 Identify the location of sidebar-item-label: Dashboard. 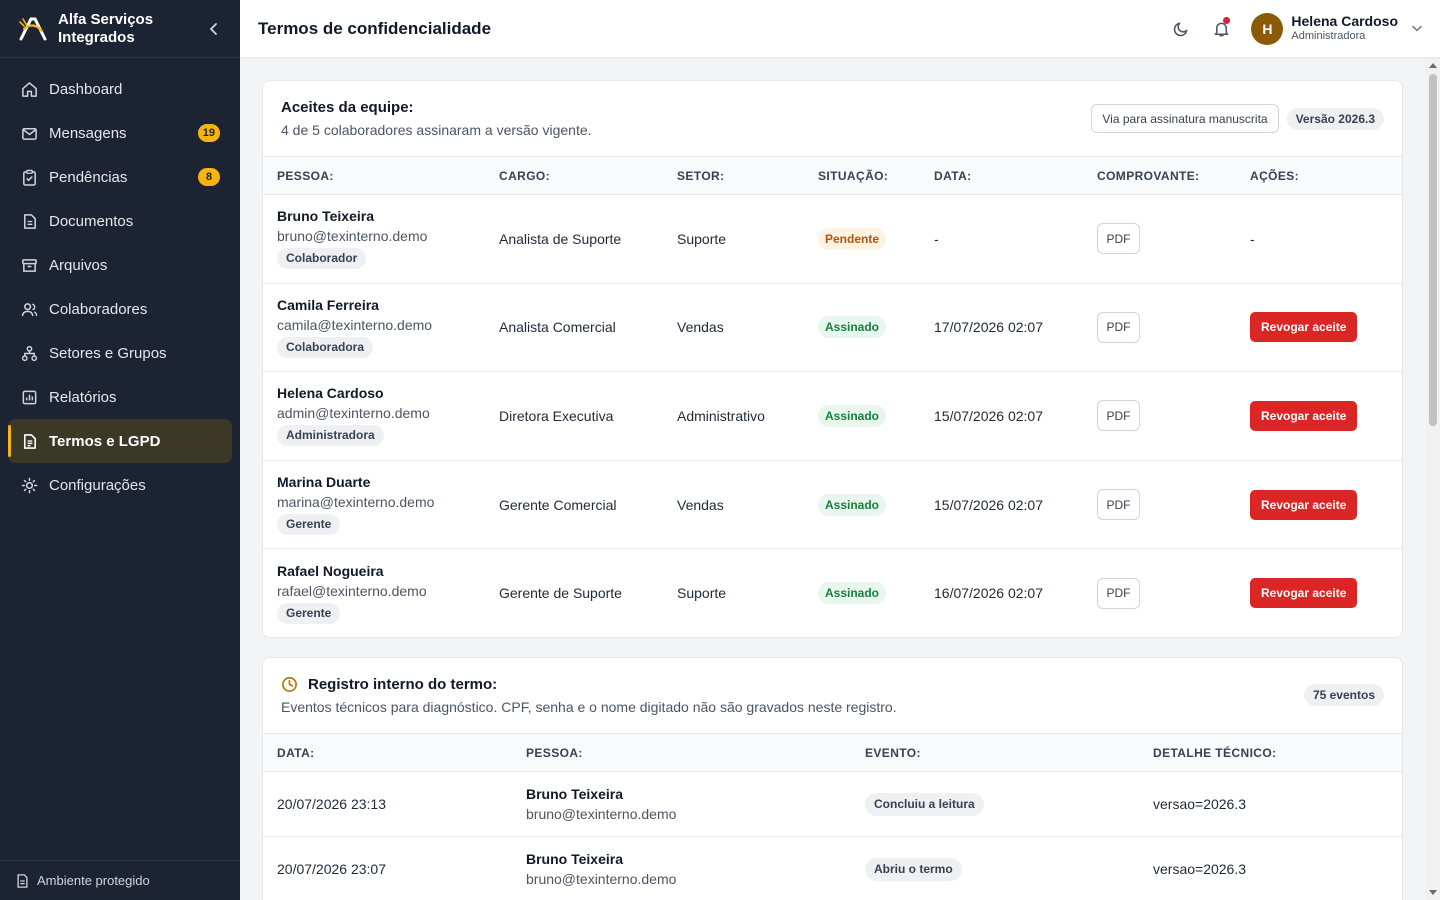
(86, 89).